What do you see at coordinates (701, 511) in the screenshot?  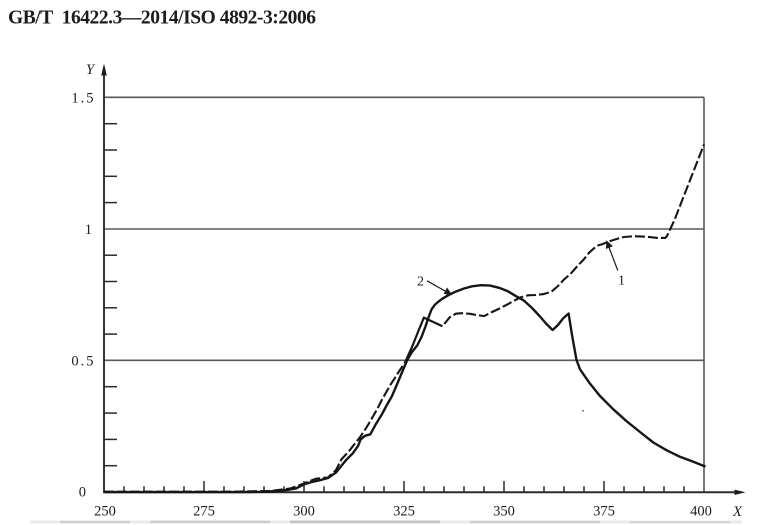 I see `svg-text: 400` at bounding box center [701, 511].